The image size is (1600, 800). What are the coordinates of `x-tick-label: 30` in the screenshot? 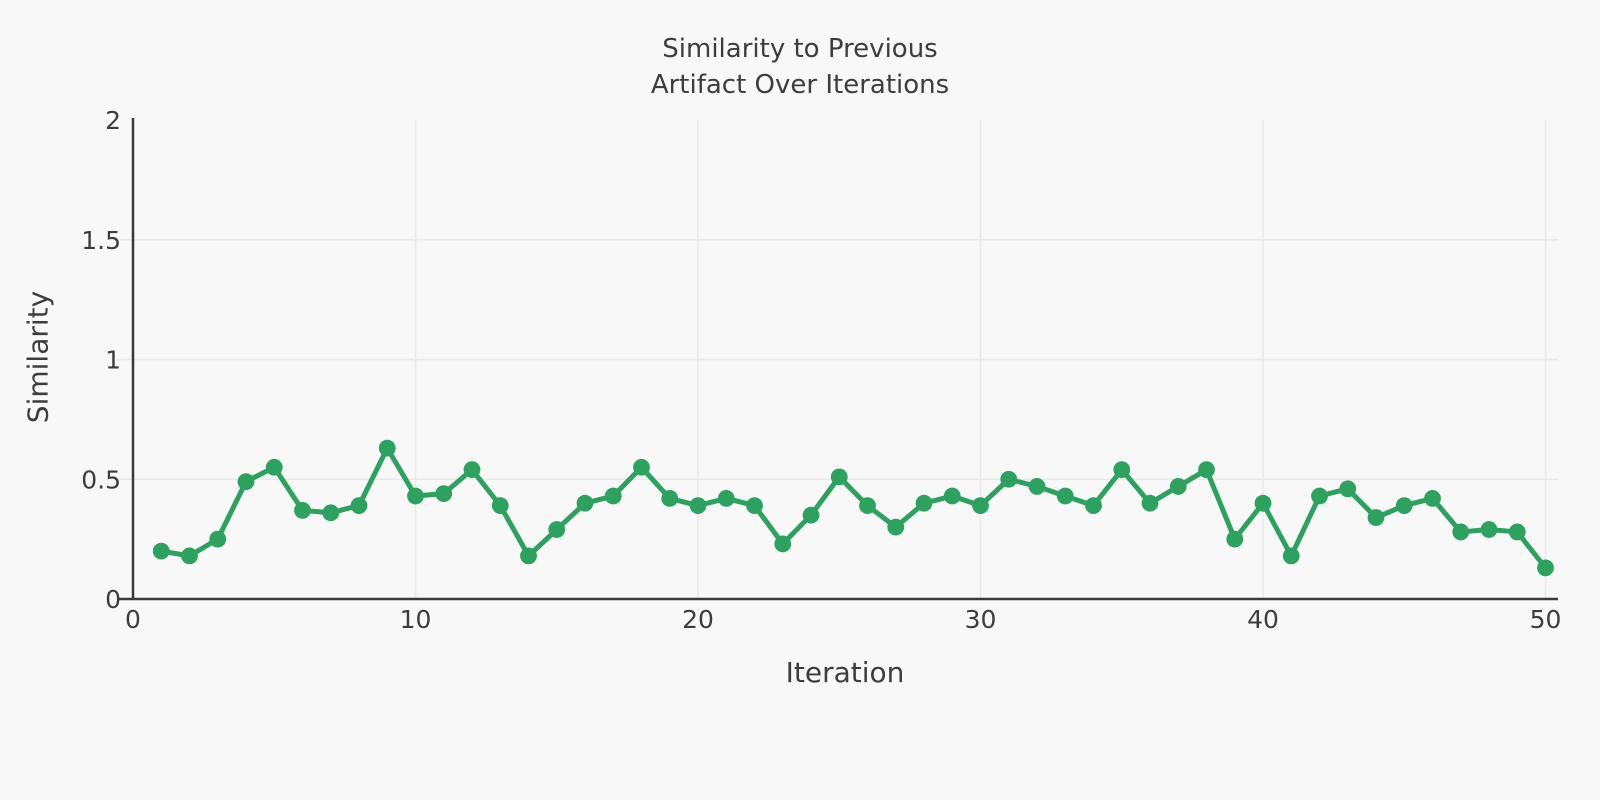 It's located at (981, 619).